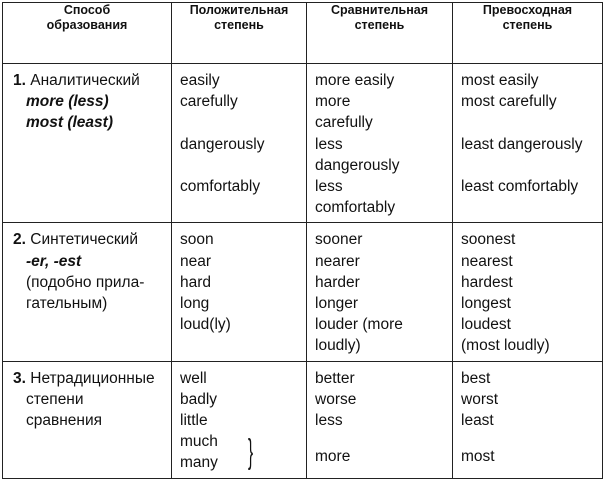 The image size is (604, 480). What do you see at coordinates (205, 325) in the screenshot?
I see `positive-form: loud(ly)` at bounding box center [205, 325].